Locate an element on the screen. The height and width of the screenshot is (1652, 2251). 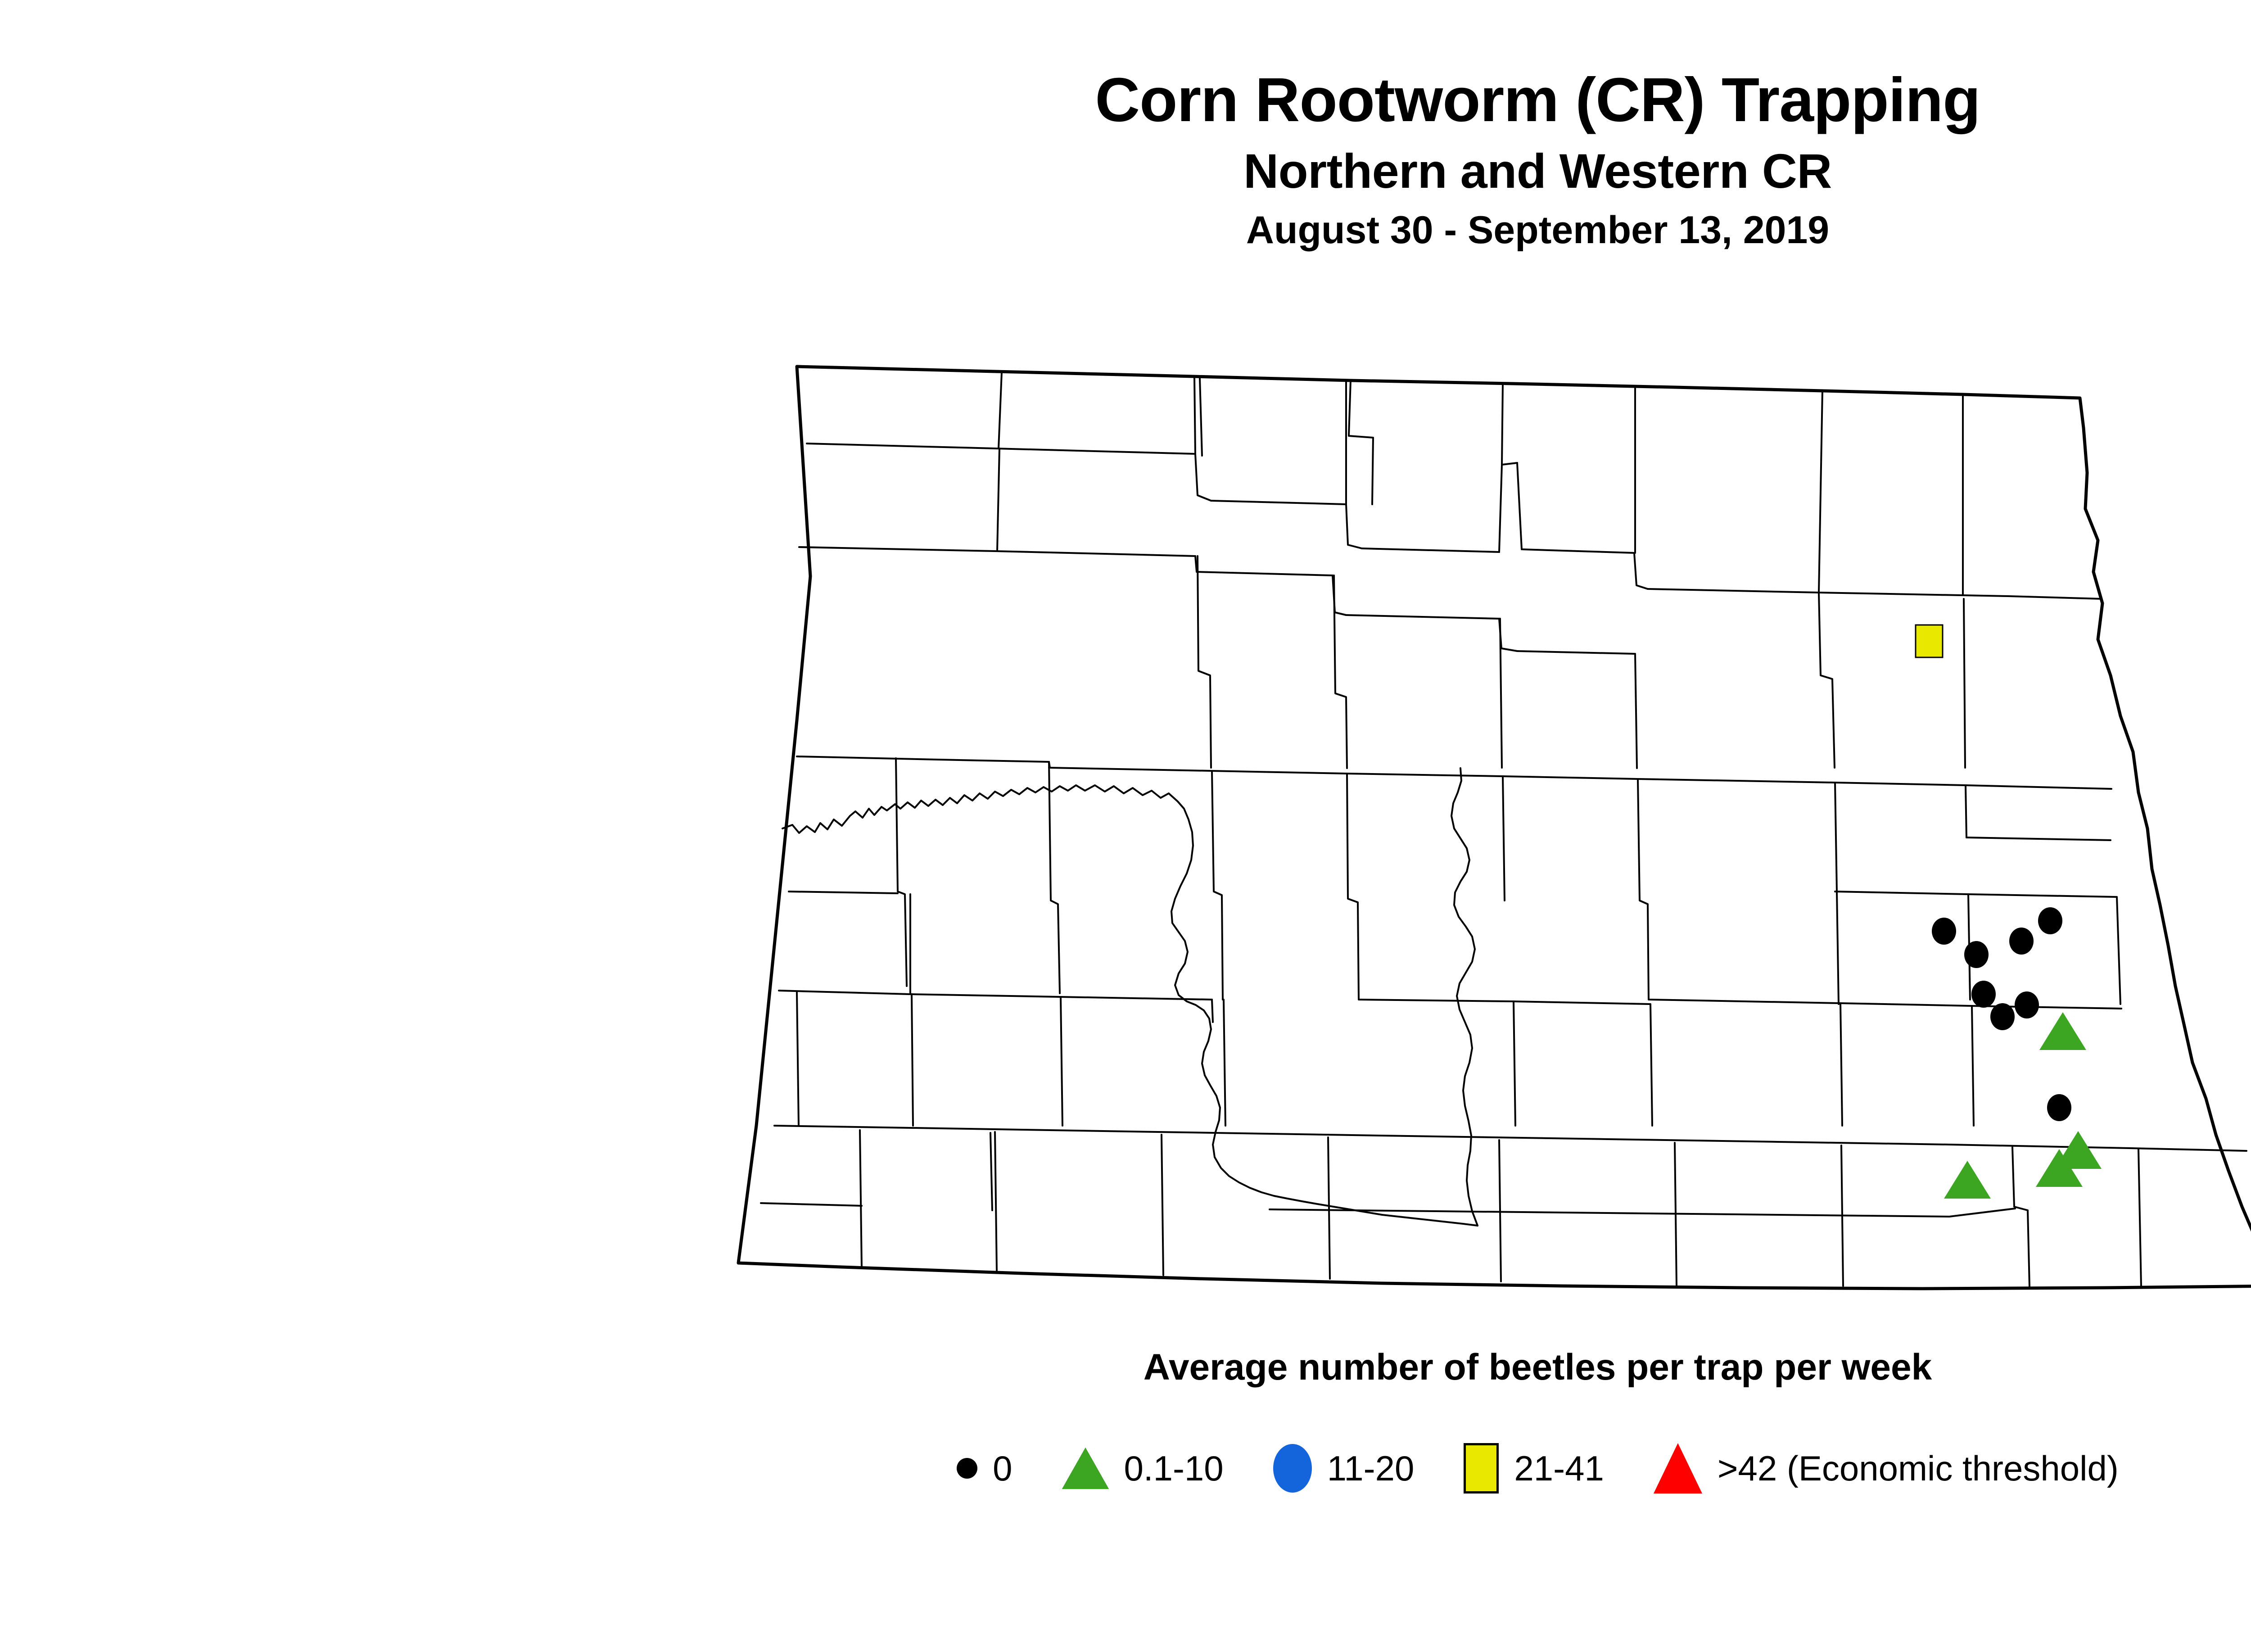
legend-item-low: 0.1-10 is located at coordinates (1143, 1468).